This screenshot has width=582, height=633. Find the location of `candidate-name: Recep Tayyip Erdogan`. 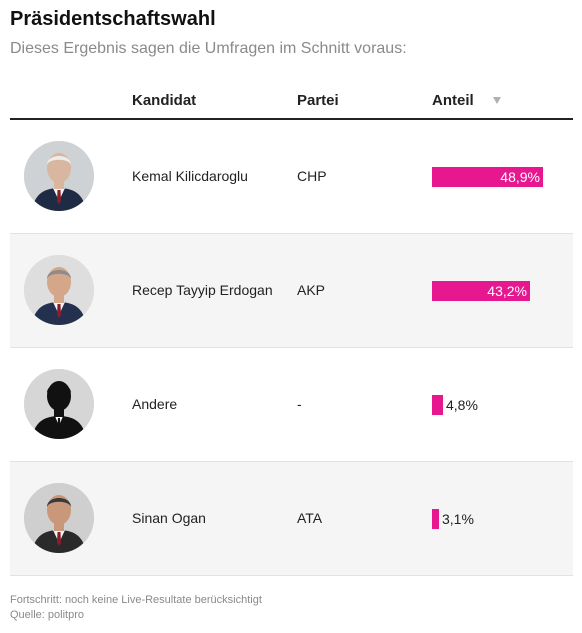

candidate-name: Recep Tayyip Erdogan is located at coordinates (202, 290).